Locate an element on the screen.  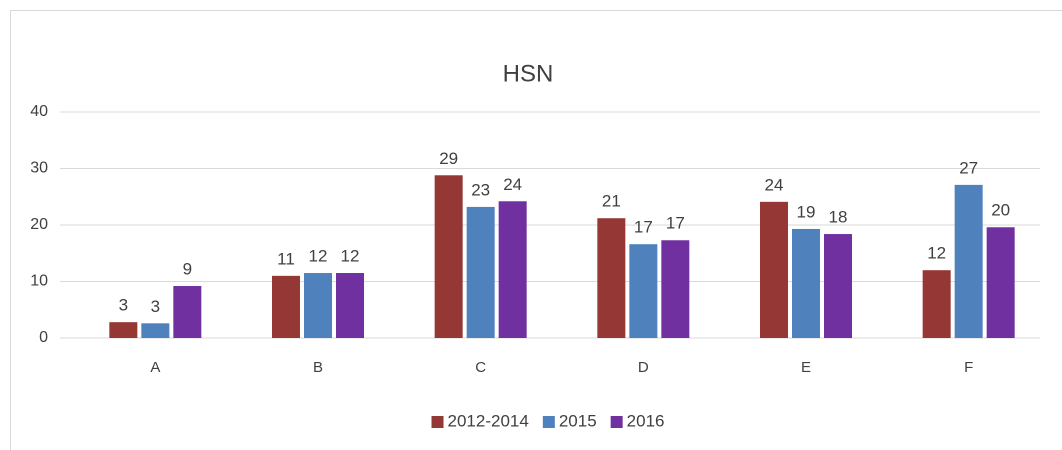
y-tick-label: 0 is located at coordinates (43, 337).